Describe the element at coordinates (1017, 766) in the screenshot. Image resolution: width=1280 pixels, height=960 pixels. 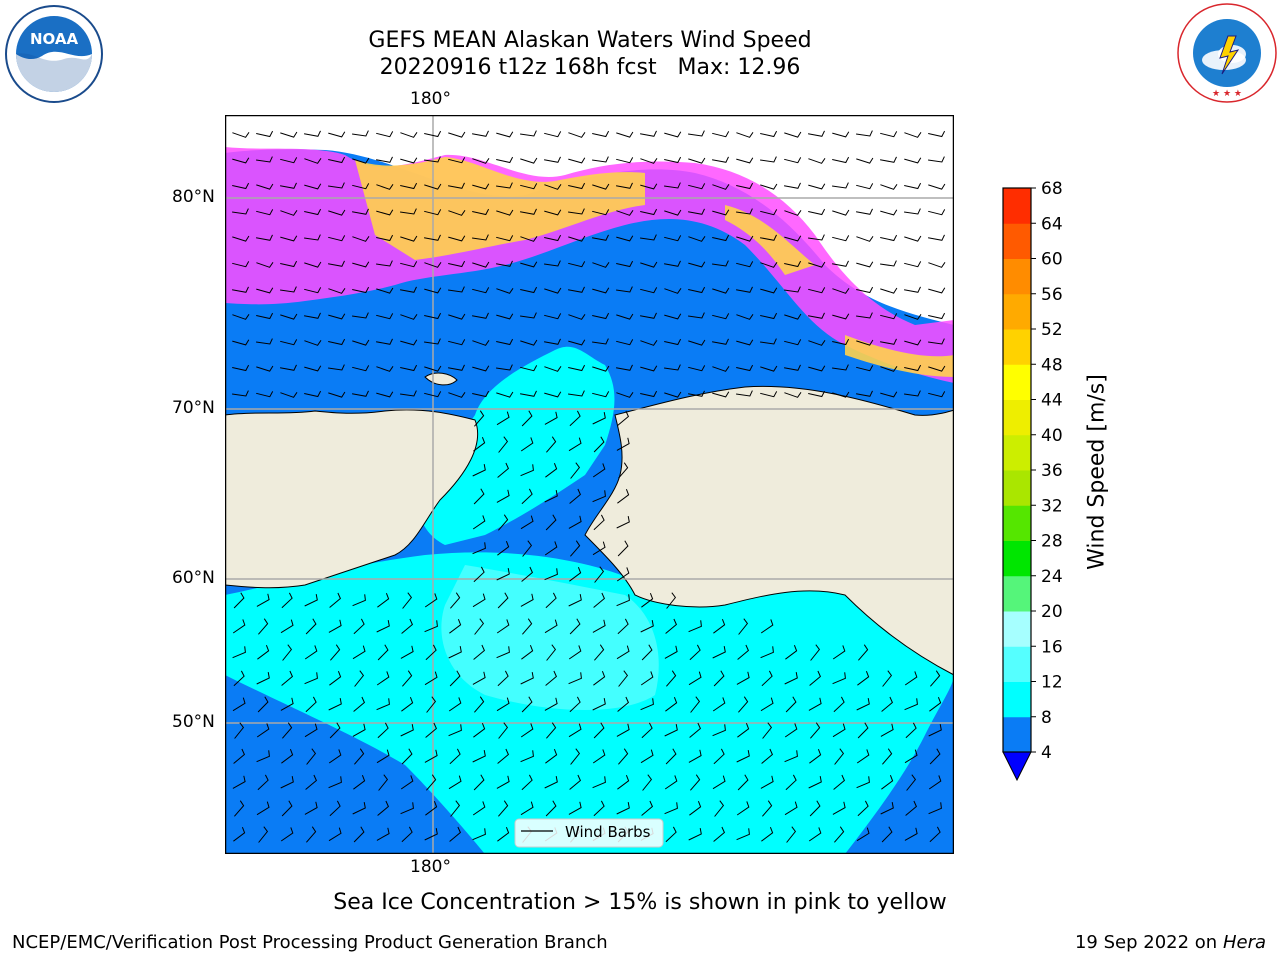
I see `colorbar-extend-arrow` at that location.